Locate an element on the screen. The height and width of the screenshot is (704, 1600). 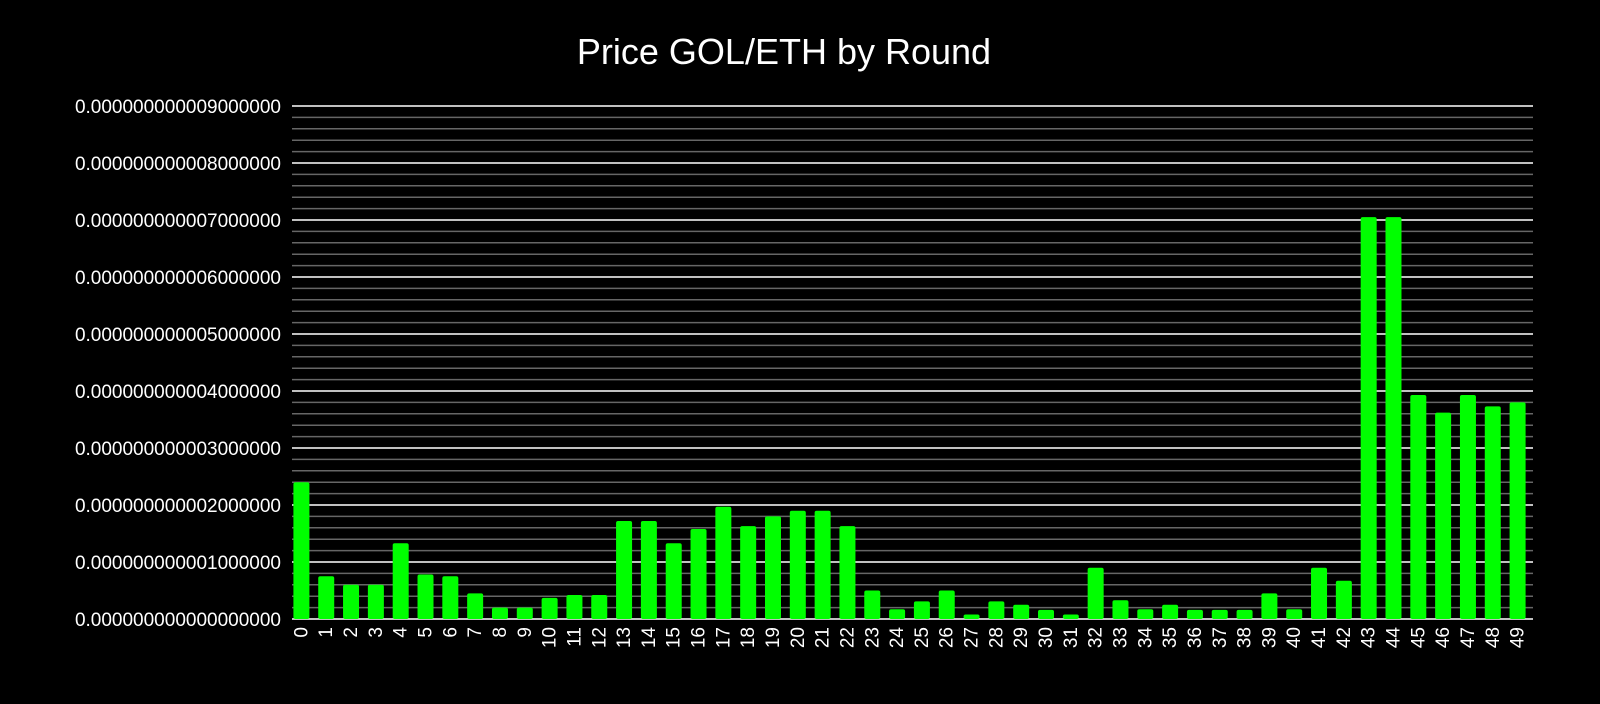
x-tick-label: 49 is located at coordinates (1518, 637).